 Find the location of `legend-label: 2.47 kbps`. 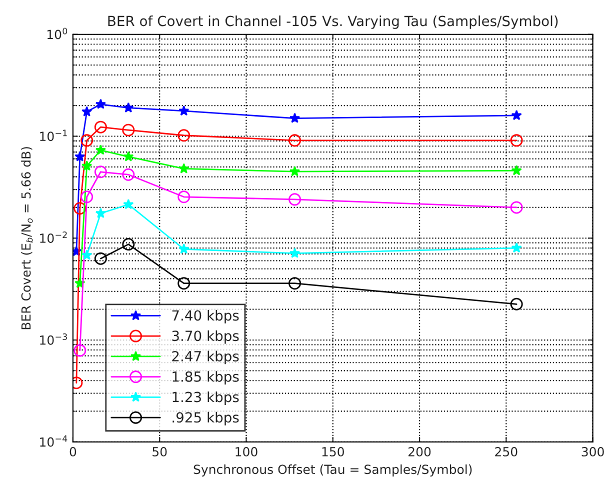

legend-label: 2.47 kbps is located at coordinates (205, 357).